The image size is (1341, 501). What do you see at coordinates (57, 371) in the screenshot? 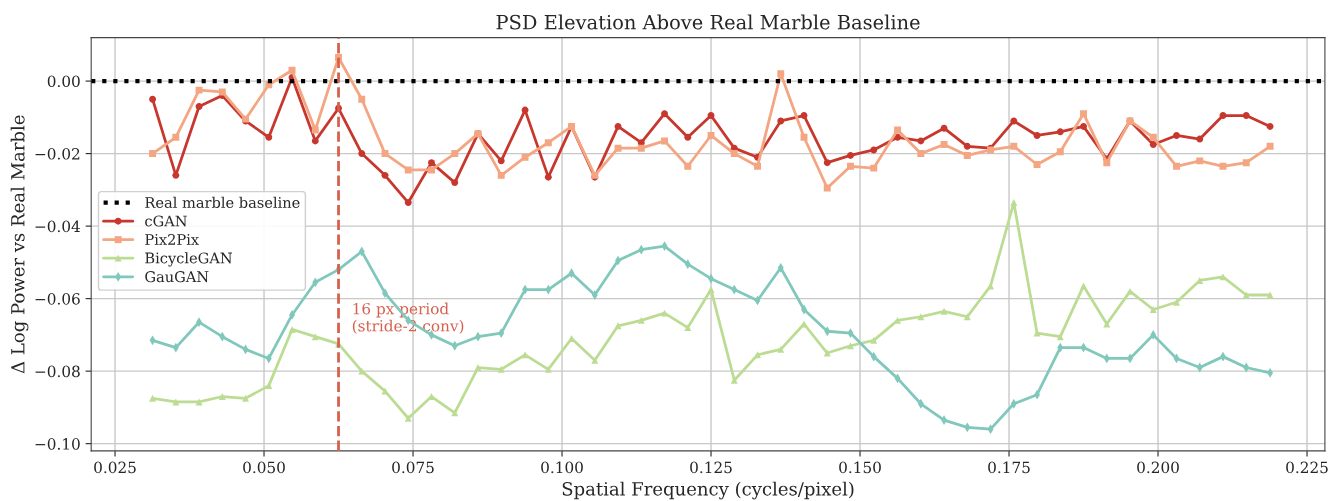
I see `y-tick-label: −0.08` at bounding box center [57, 371].